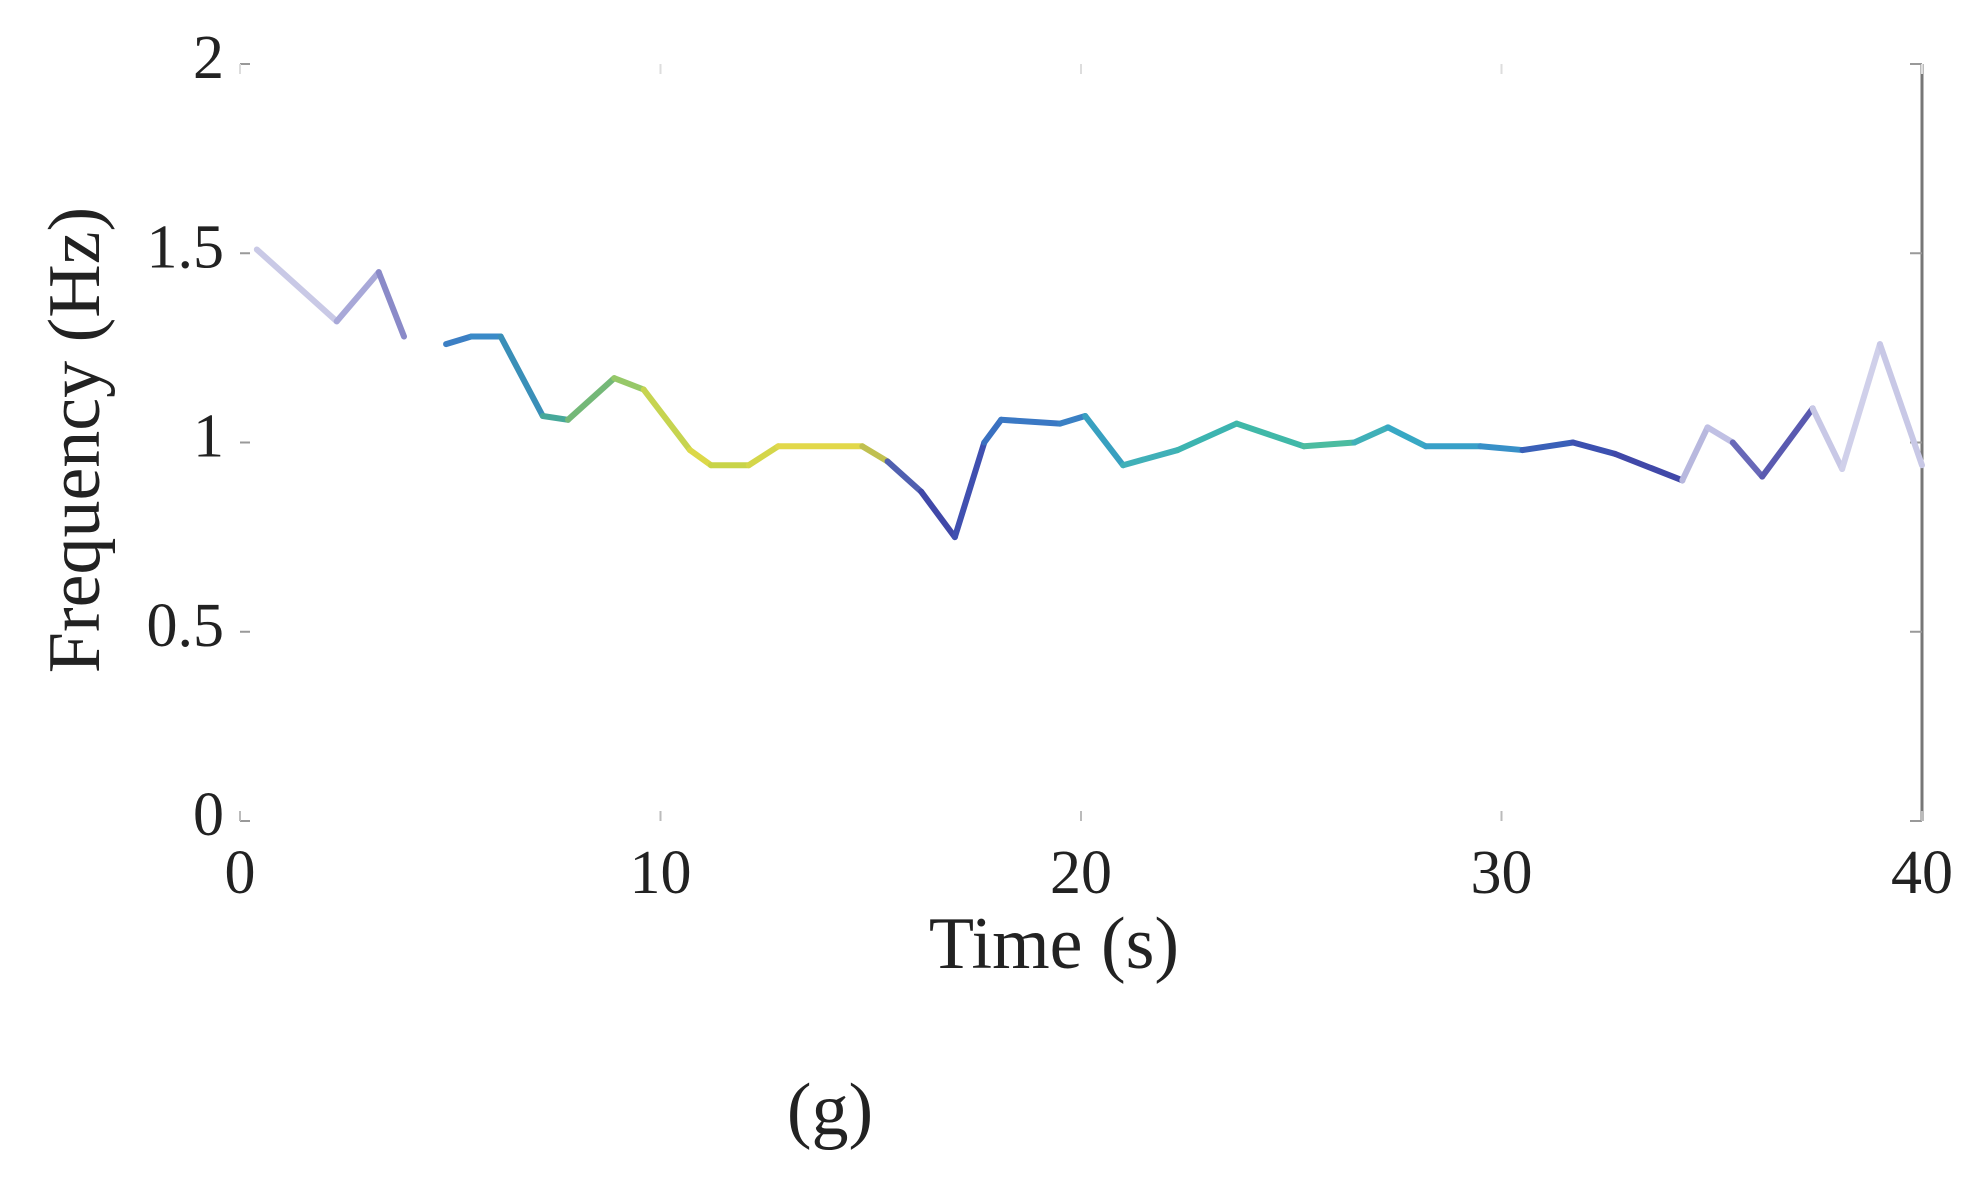 The height and width of the screenshot is (1199, 1980). What do you see at coordinates (186, 247) in the screenshot?
I see `y-tick-label: 1.5` at bounding box center [186, 247].